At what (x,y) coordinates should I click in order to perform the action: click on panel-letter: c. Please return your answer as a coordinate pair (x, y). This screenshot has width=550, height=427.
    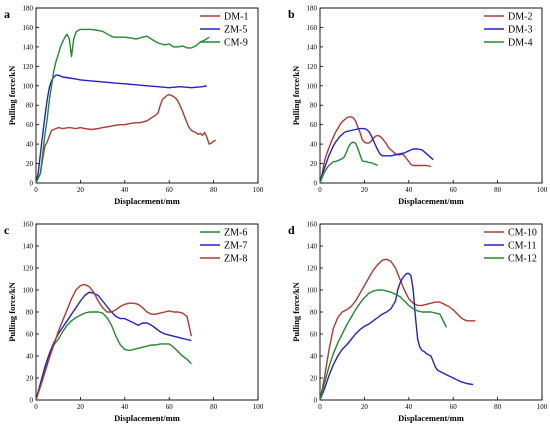
    Looking at the image, I should click on (7, 230).